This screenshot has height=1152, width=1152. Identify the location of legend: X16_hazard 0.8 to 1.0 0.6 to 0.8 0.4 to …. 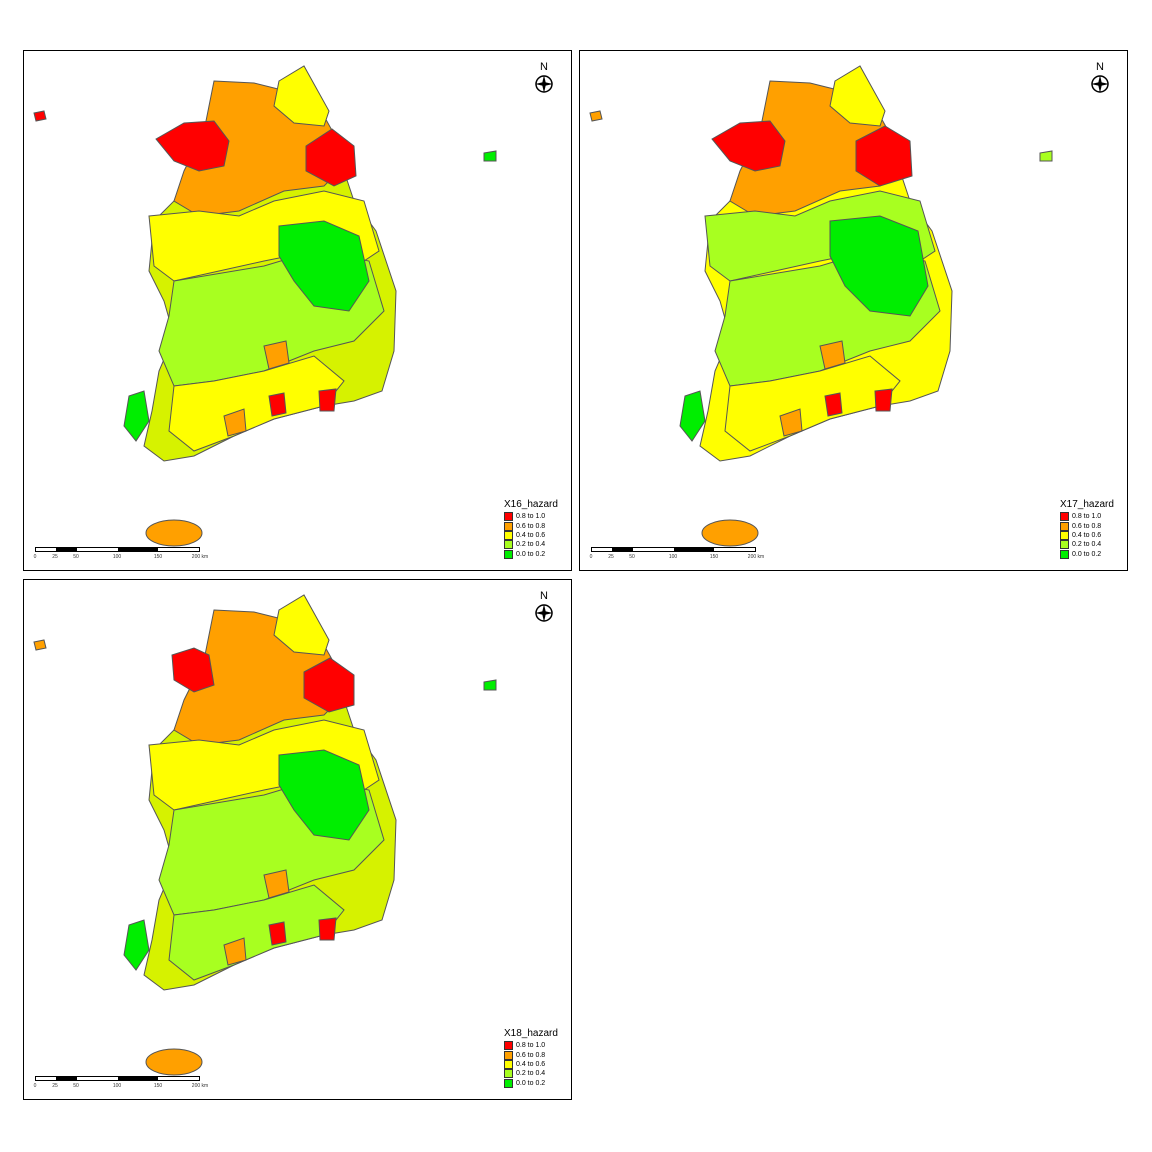
(531, 529).